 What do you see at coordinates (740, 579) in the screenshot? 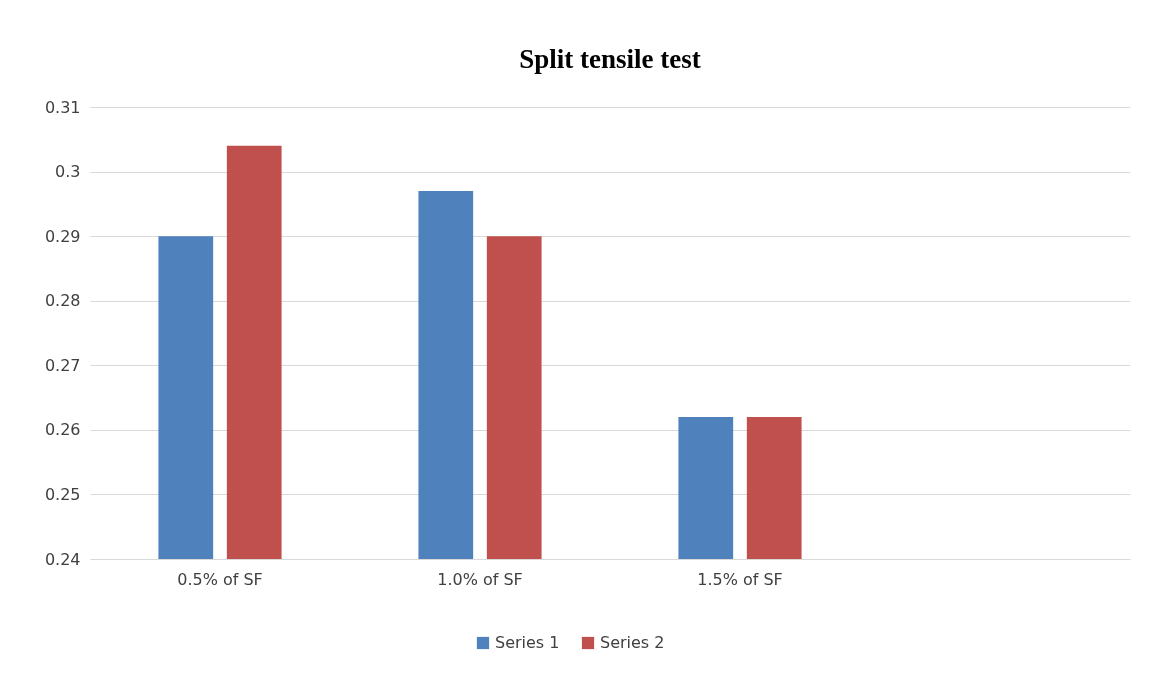
I see `x-tick-label: 1.5% of SF` at bounding box center [740, 579].